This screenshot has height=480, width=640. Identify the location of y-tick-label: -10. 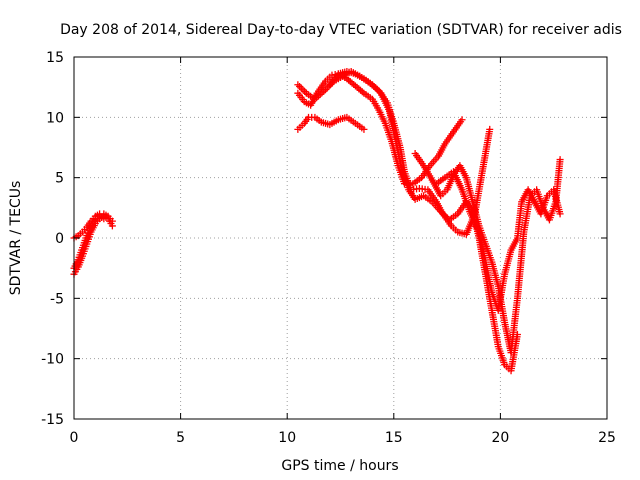
(52, 360).